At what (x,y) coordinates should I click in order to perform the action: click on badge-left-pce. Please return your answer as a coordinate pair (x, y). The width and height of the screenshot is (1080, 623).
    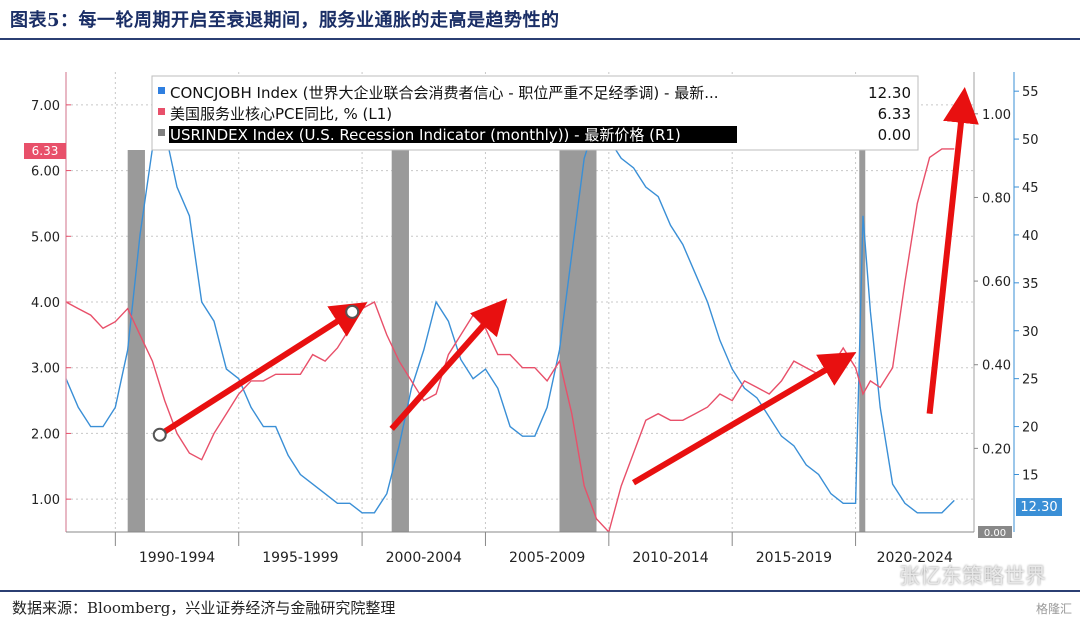
    Looking at the image, I should click on (45, 151).